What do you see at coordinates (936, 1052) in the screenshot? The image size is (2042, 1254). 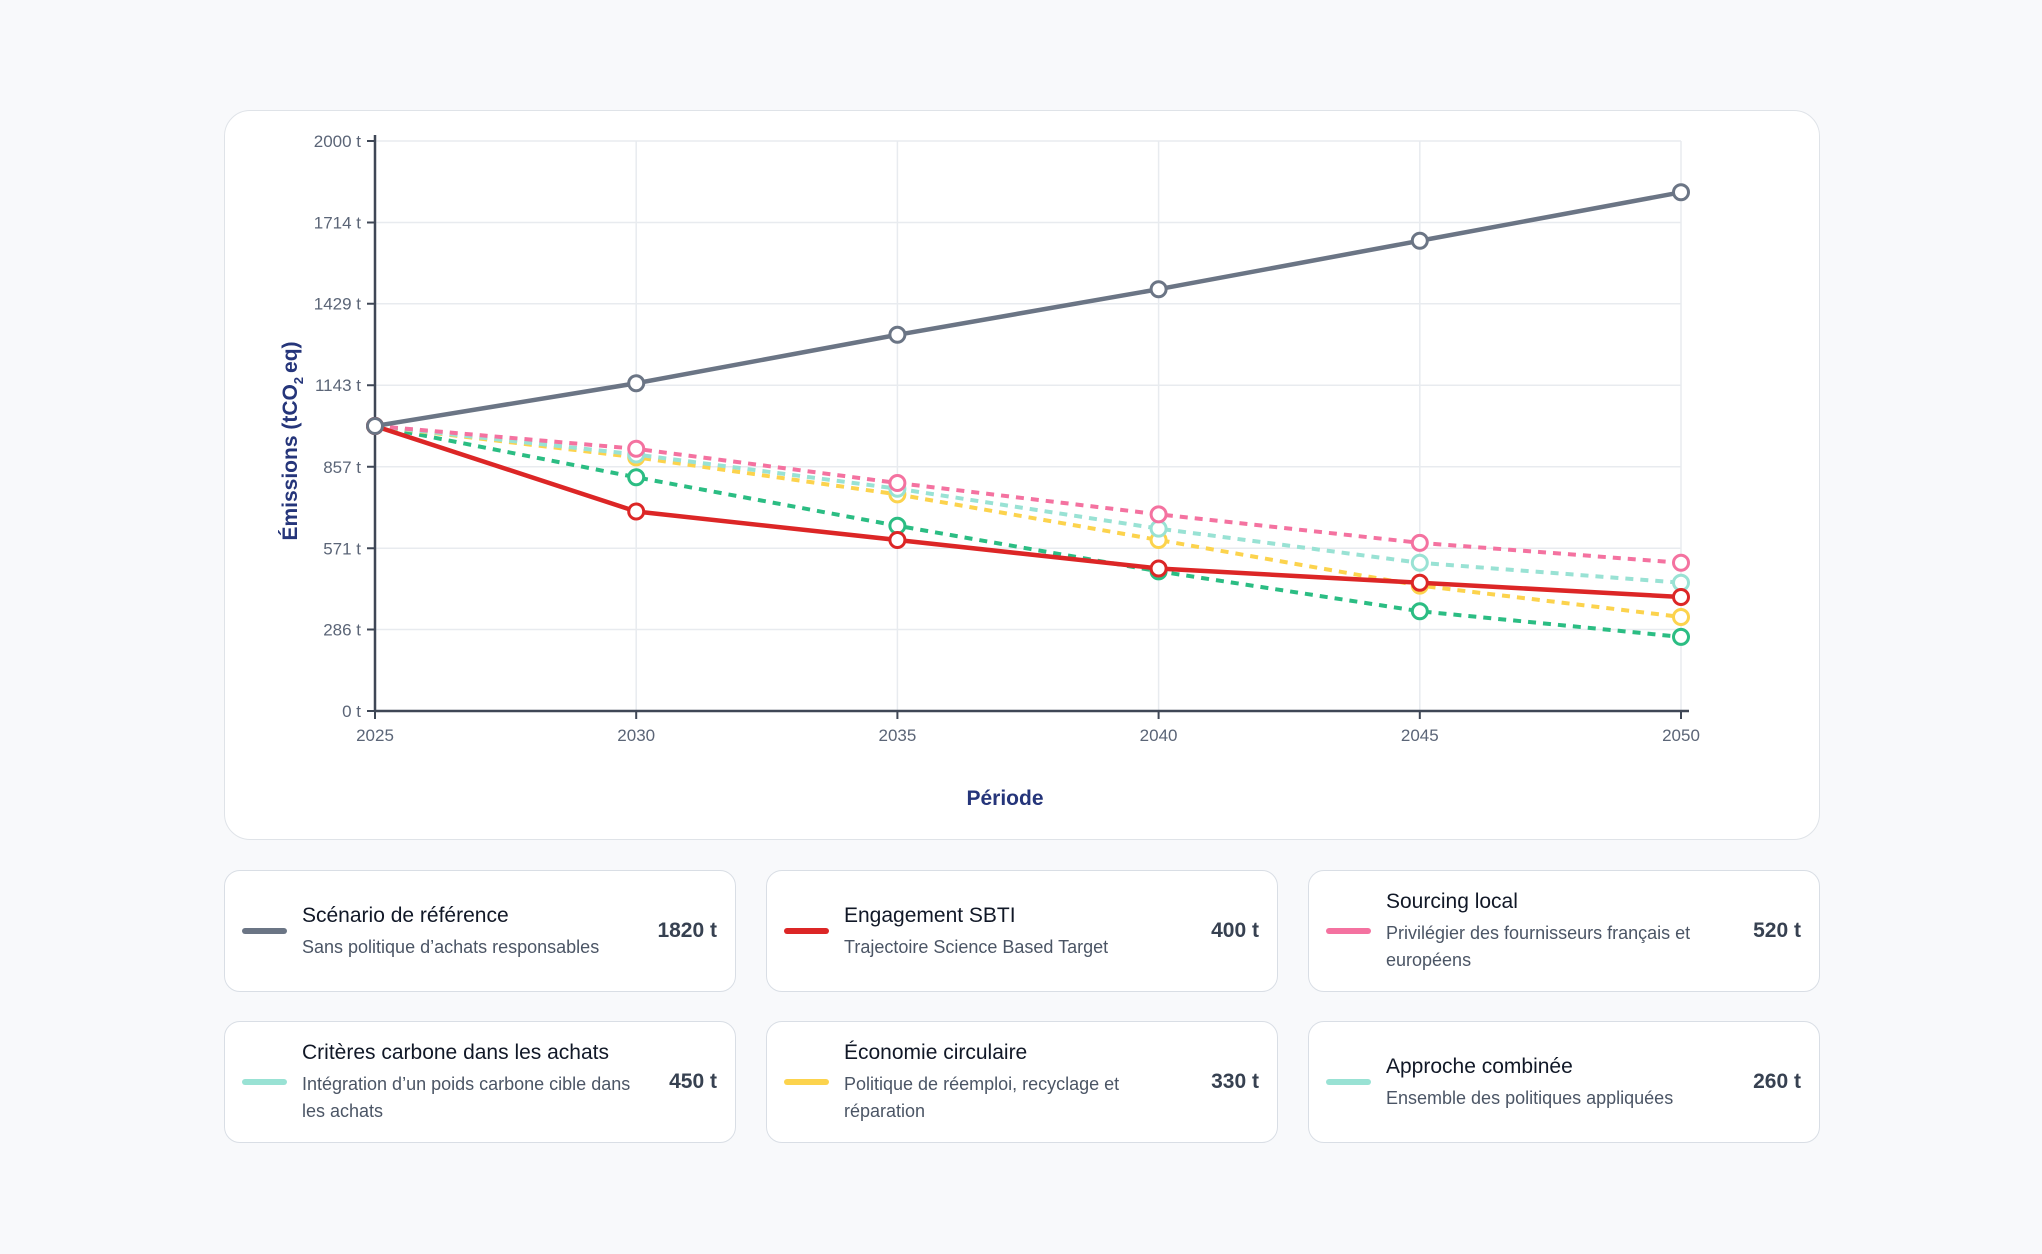 I see `legend-title: Économie circulaire` at bounding box center [936, 1052].